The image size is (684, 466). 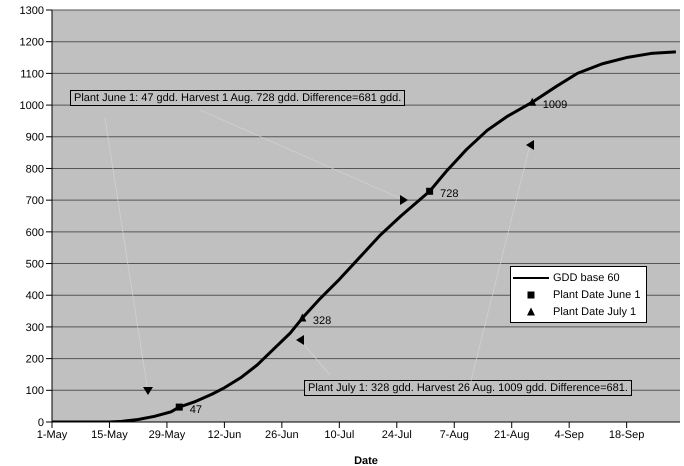 What do you see at coordinates (35, 169) in the screenshot?
I see `y-tick-label: 800` at bounding box center [35, 169].